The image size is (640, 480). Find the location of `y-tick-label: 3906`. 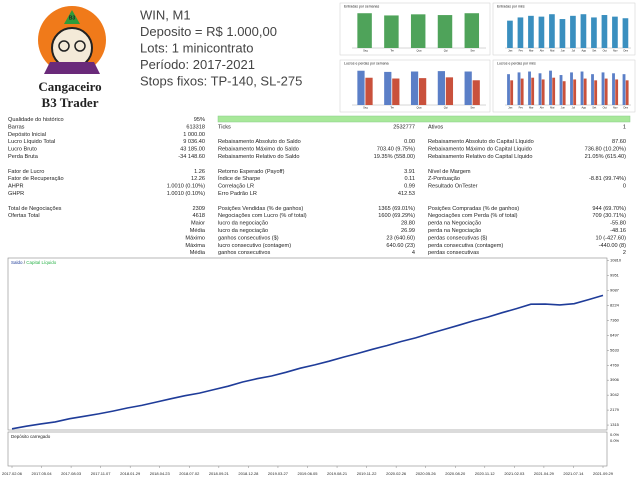

y-tick-label: 3906 is located at coordinates (615, 379).